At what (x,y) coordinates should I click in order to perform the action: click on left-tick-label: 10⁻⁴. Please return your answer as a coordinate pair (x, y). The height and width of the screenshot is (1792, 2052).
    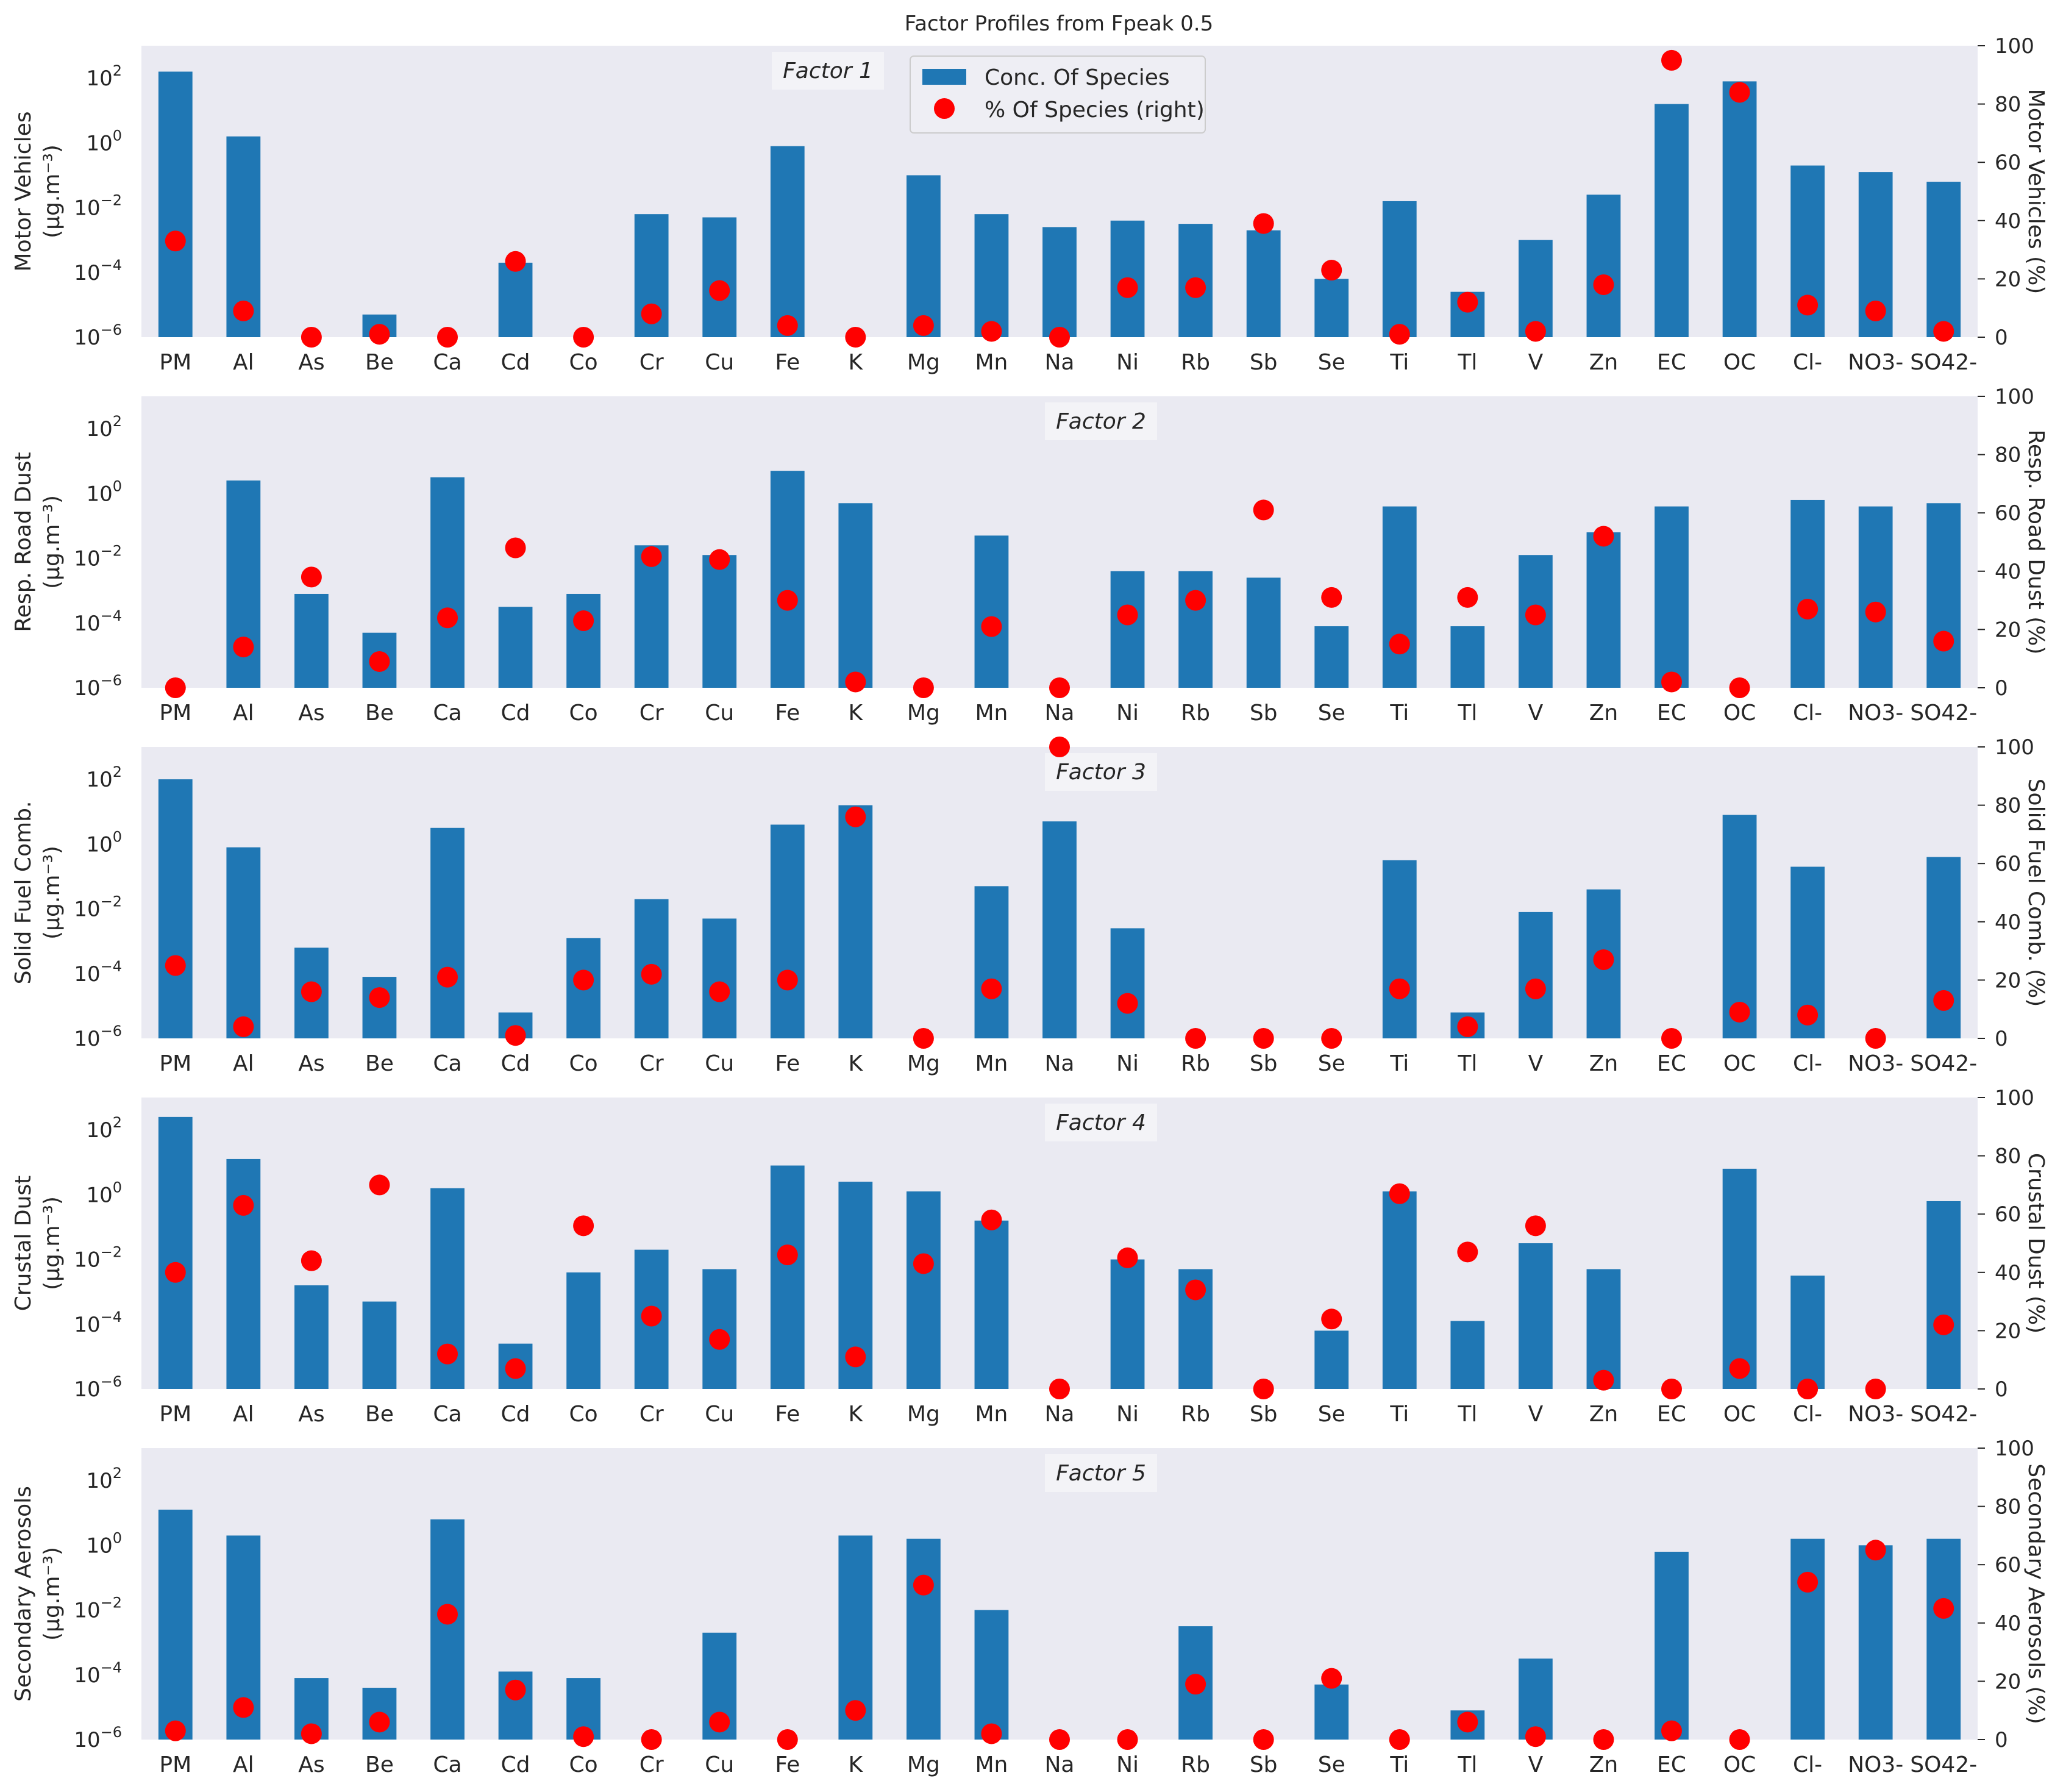
    Looking at the image, I should click on (98, 271).